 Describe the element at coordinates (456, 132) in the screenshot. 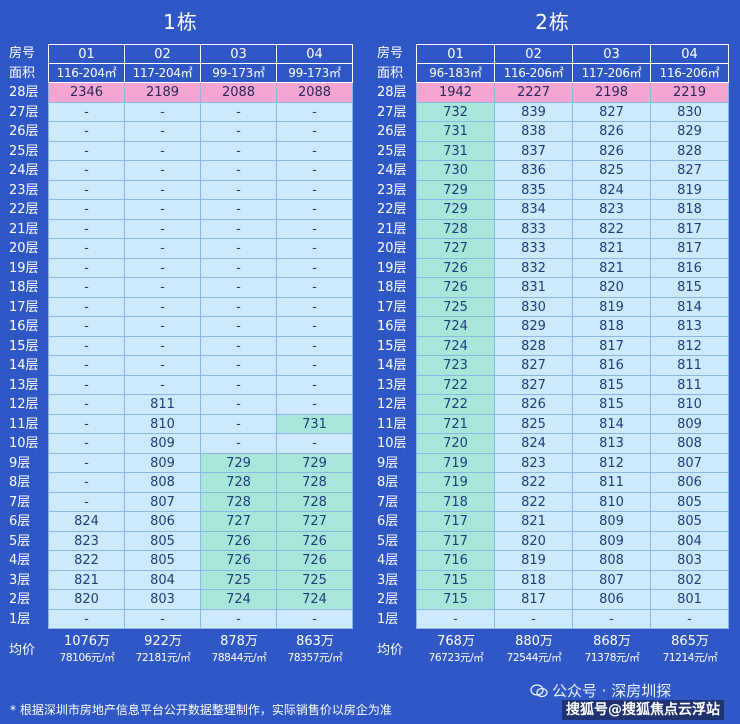

I see `price-cell: 731` at that location.